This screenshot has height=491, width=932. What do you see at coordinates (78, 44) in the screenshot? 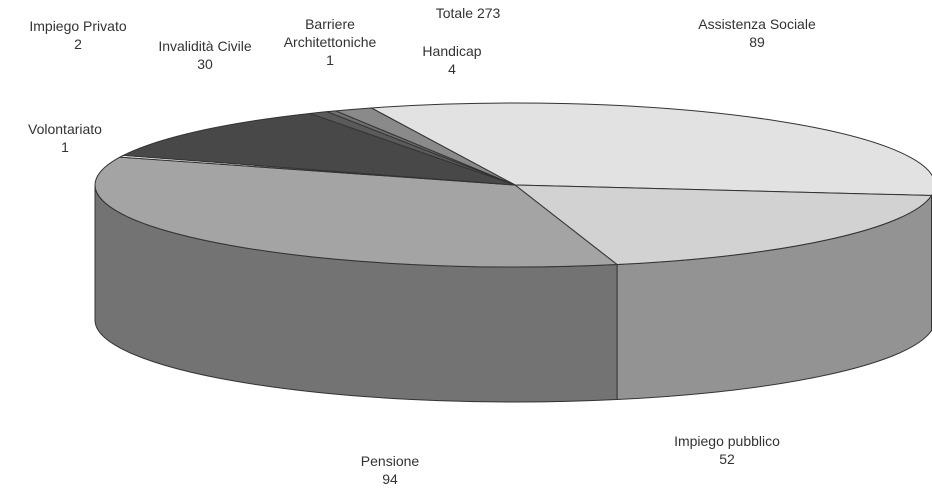
I see `value-label: 2` at bounding box center [78, 44].